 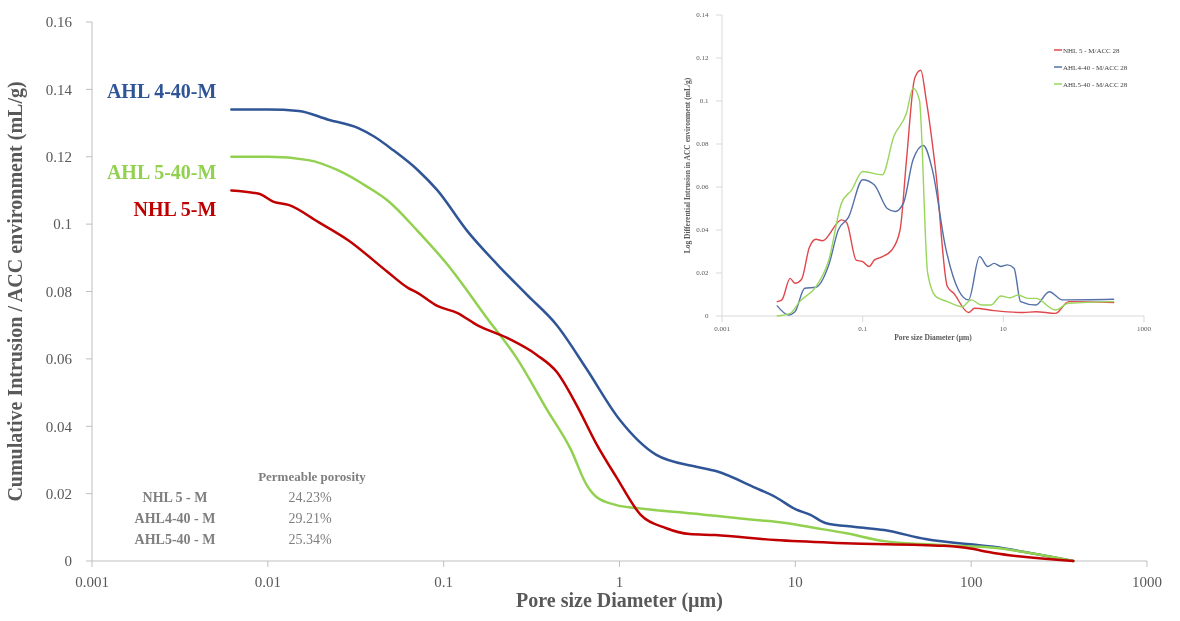 I want to click on y-tick-label: 0.06, so click(x=59, y=359).